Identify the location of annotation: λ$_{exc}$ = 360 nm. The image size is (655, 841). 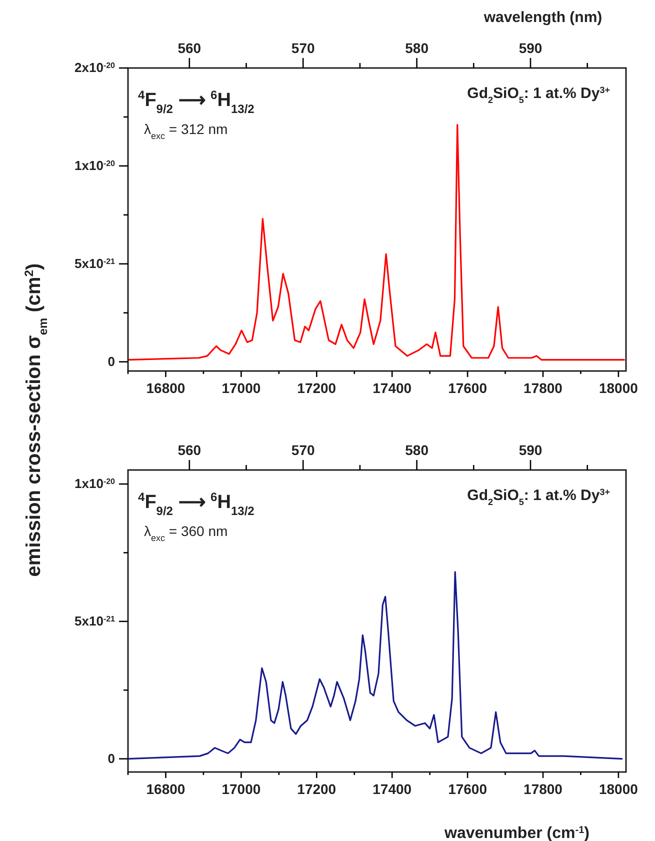
(186, 533).